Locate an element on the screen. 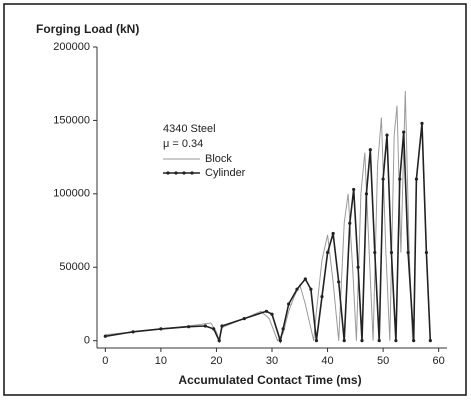 This screenshot has height=400, width=471. x-tick-label: 60 is located at coordinates (439, 361).